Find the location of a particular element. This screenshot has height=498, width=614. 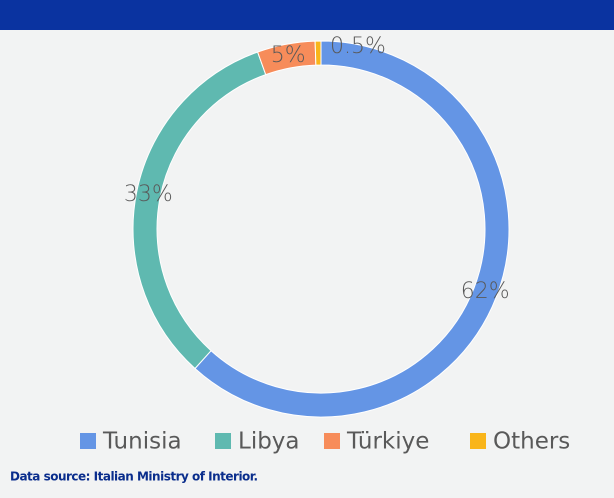

data-label: 62% is located at coordinates (485, 291).